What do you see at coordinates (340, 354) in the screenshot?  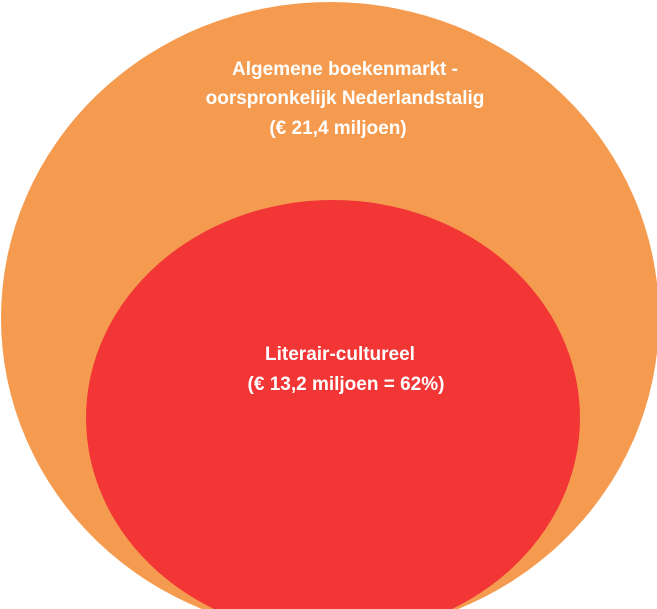 I see `inner-label-line: Literair-cultureel` at bounding box center [340, 354].